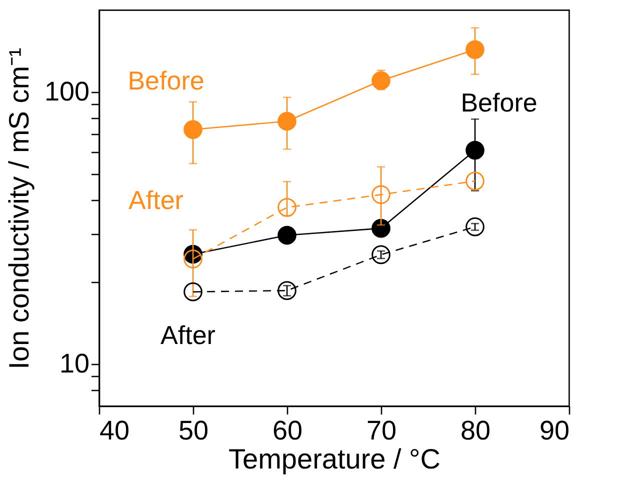 The width and height of the screenshot is (624, 489). I want to click on x-tick-label: 70, so click(381, 431).